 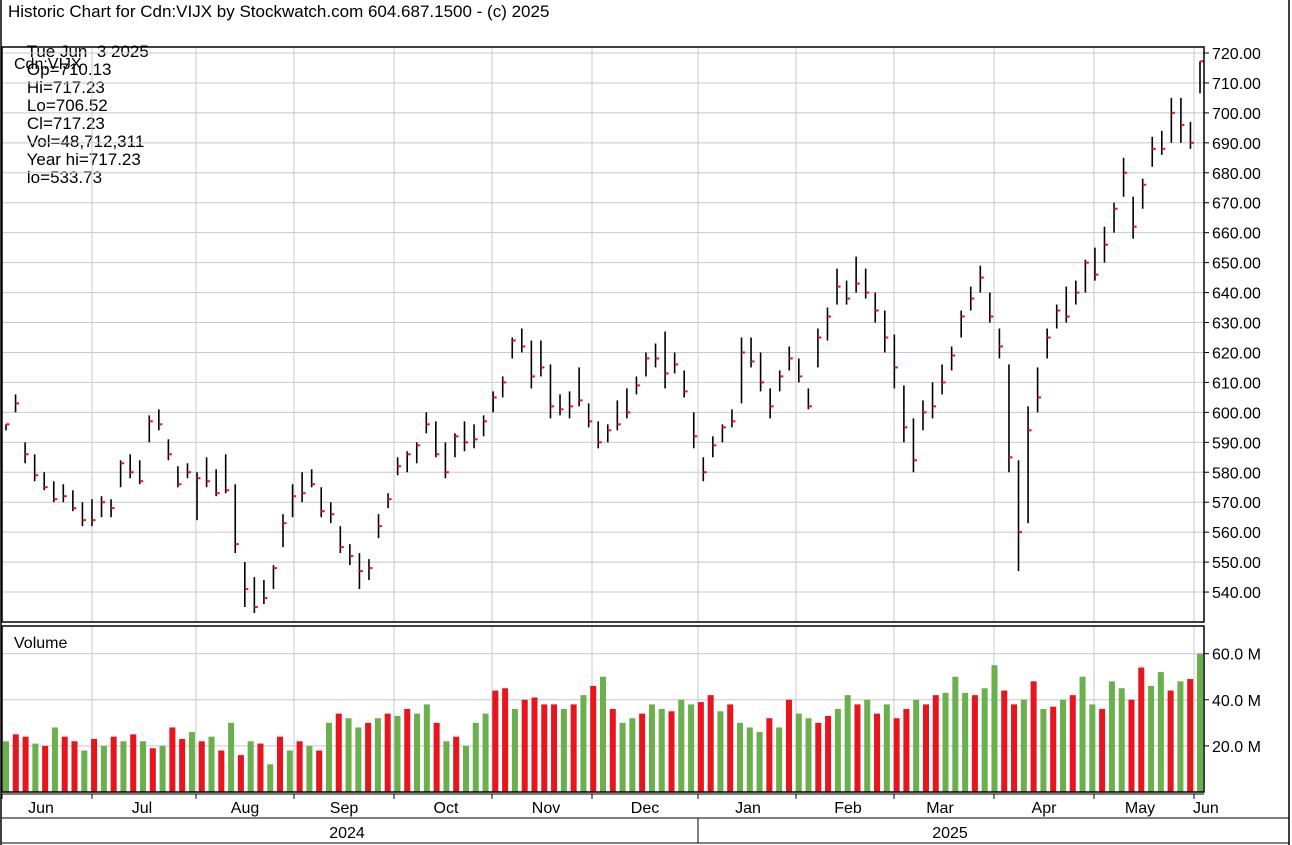 What do you see at coordinates (1206, 808) in the screenshot?
I see `month-label-jun: Jun` at bounding box center [1206, 808].